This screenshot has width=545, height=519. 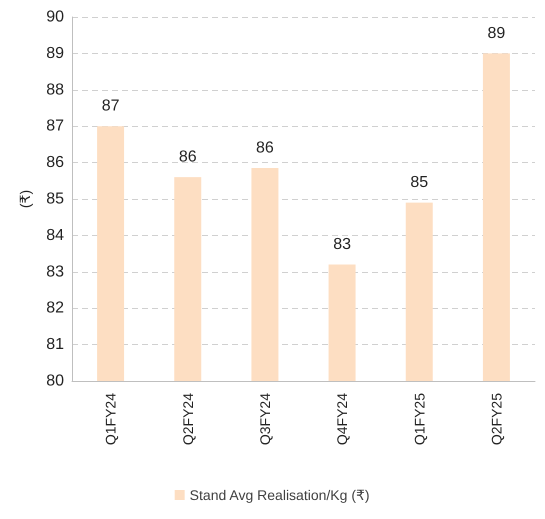 What do you see at coordinates (55, 308) in the screenshot?
I see `y-tick-label: 82` at bounding box center [55, 308].